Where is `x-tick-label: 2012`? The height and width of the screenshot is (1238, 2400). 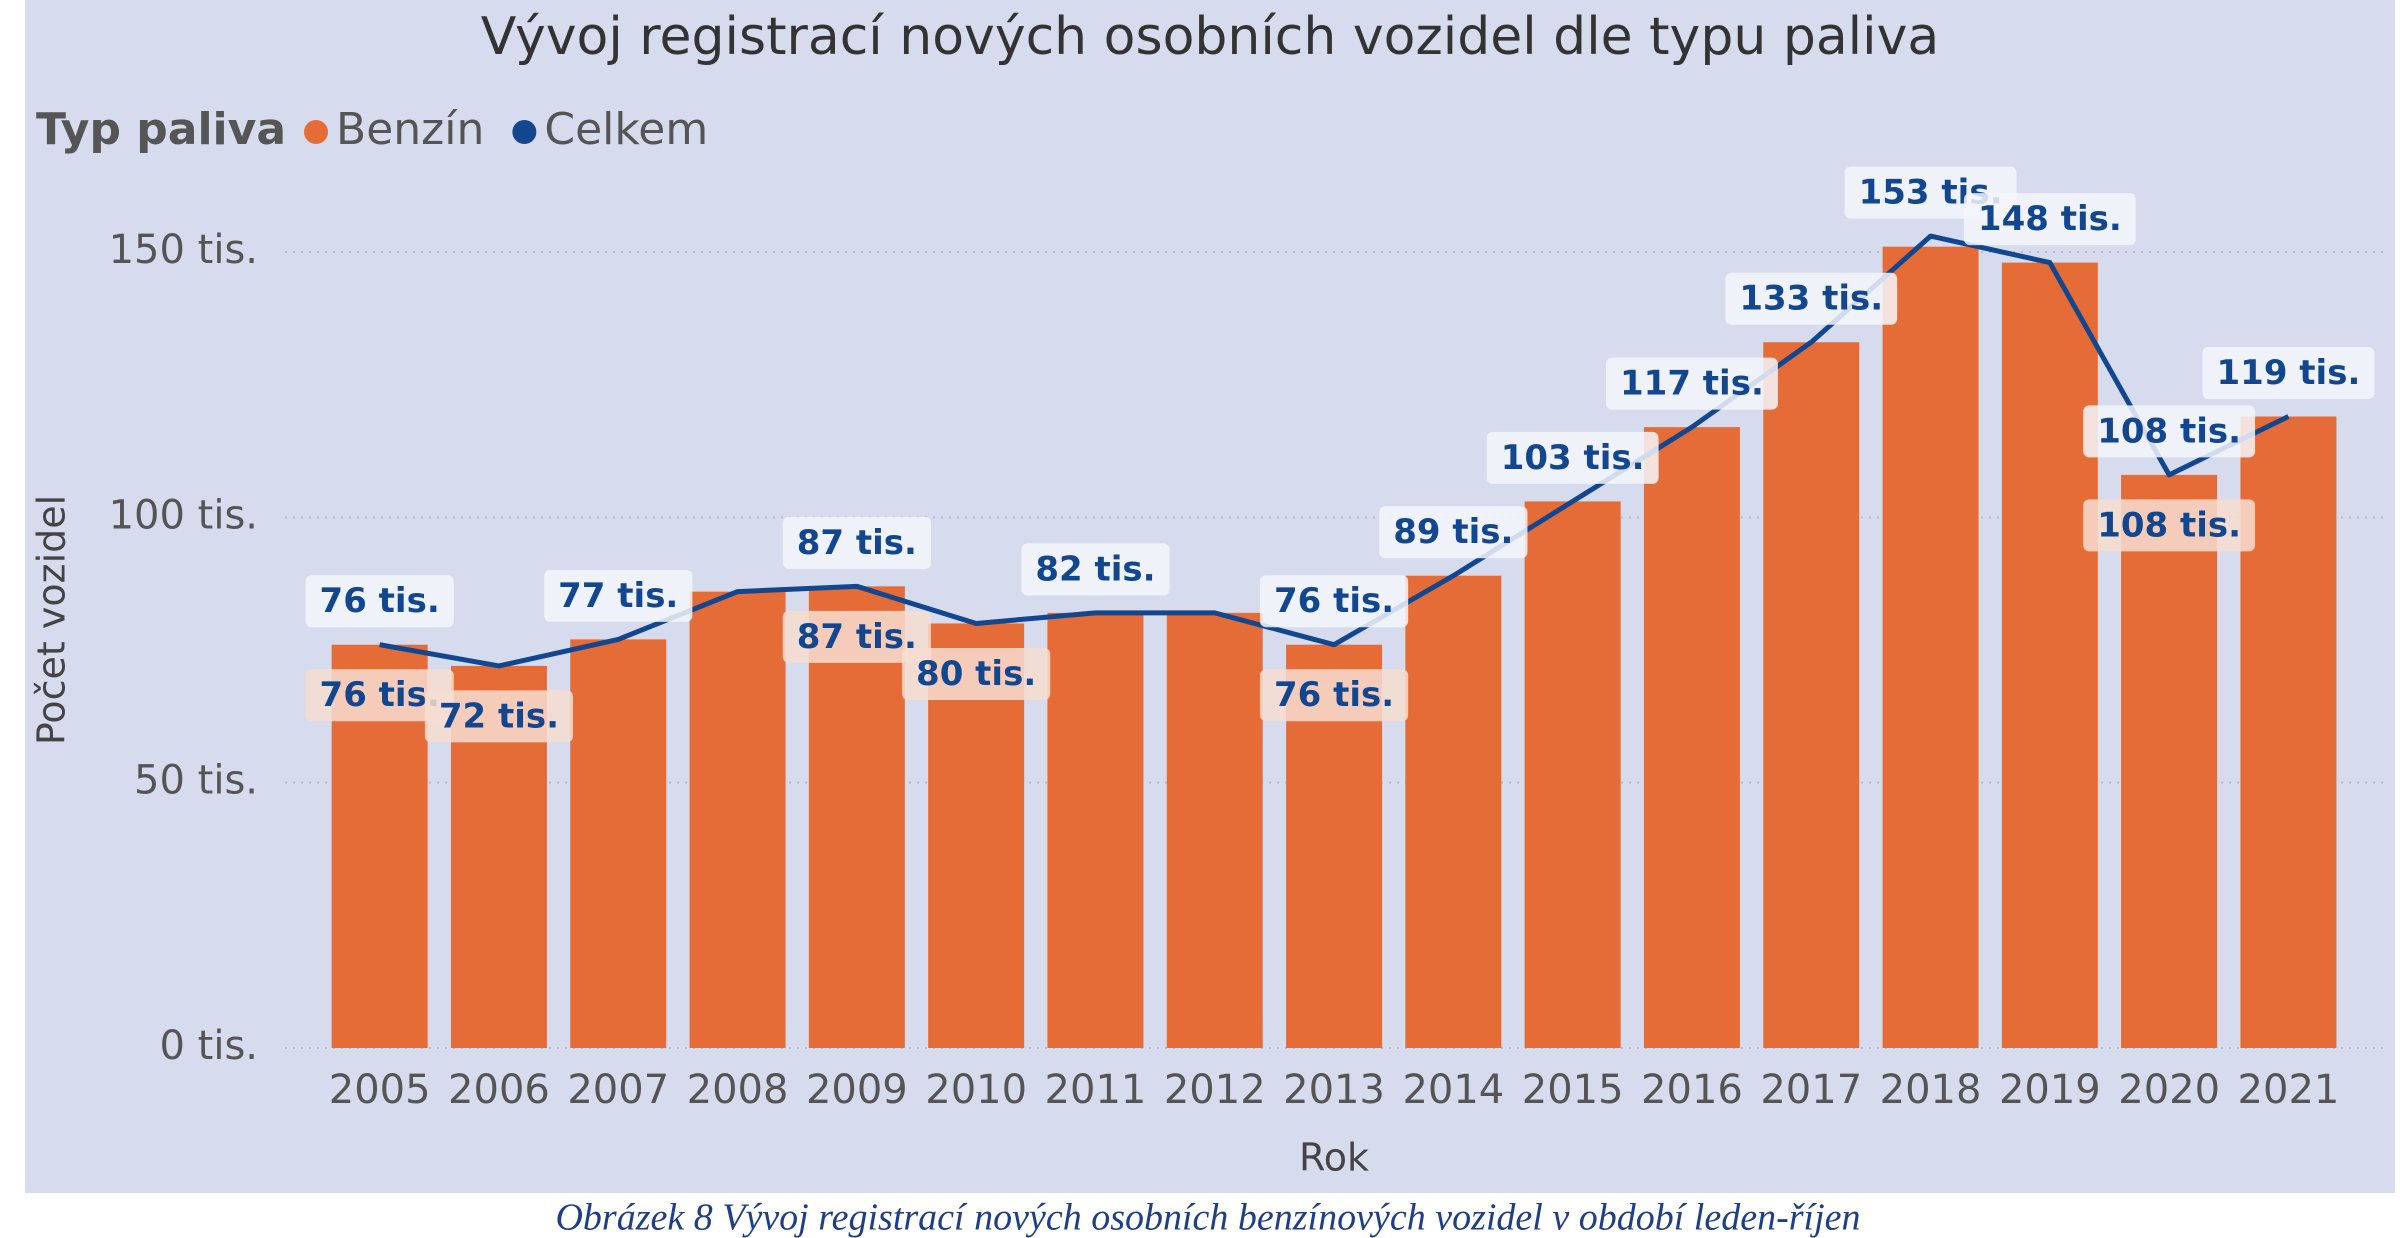
x-tick-label: 2012 is located at coordinates (1215, 1090).